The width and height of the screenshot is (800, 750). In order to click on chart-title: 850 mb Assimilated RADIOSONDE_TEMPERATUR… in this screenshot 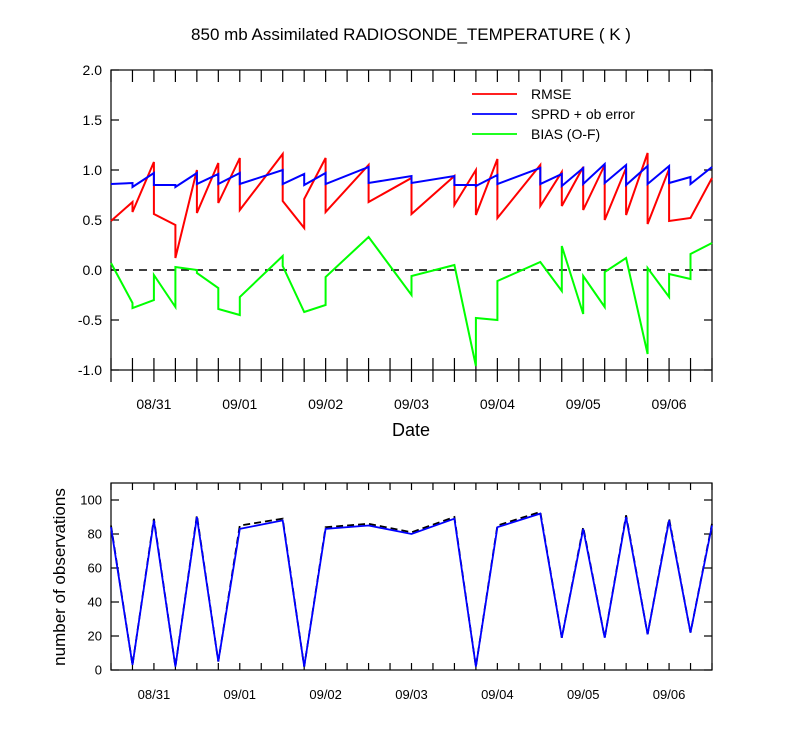, I will do `click(411, 34)`.